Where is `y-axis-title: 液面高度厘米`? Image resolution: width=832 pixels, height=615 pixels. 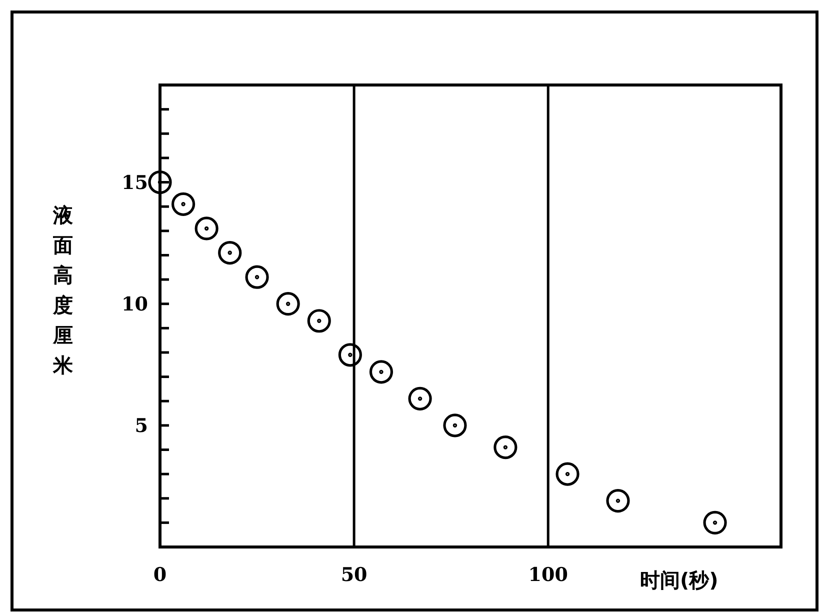
y-axis-title: 液面高度厘米 is located at coordinates (63, 290).